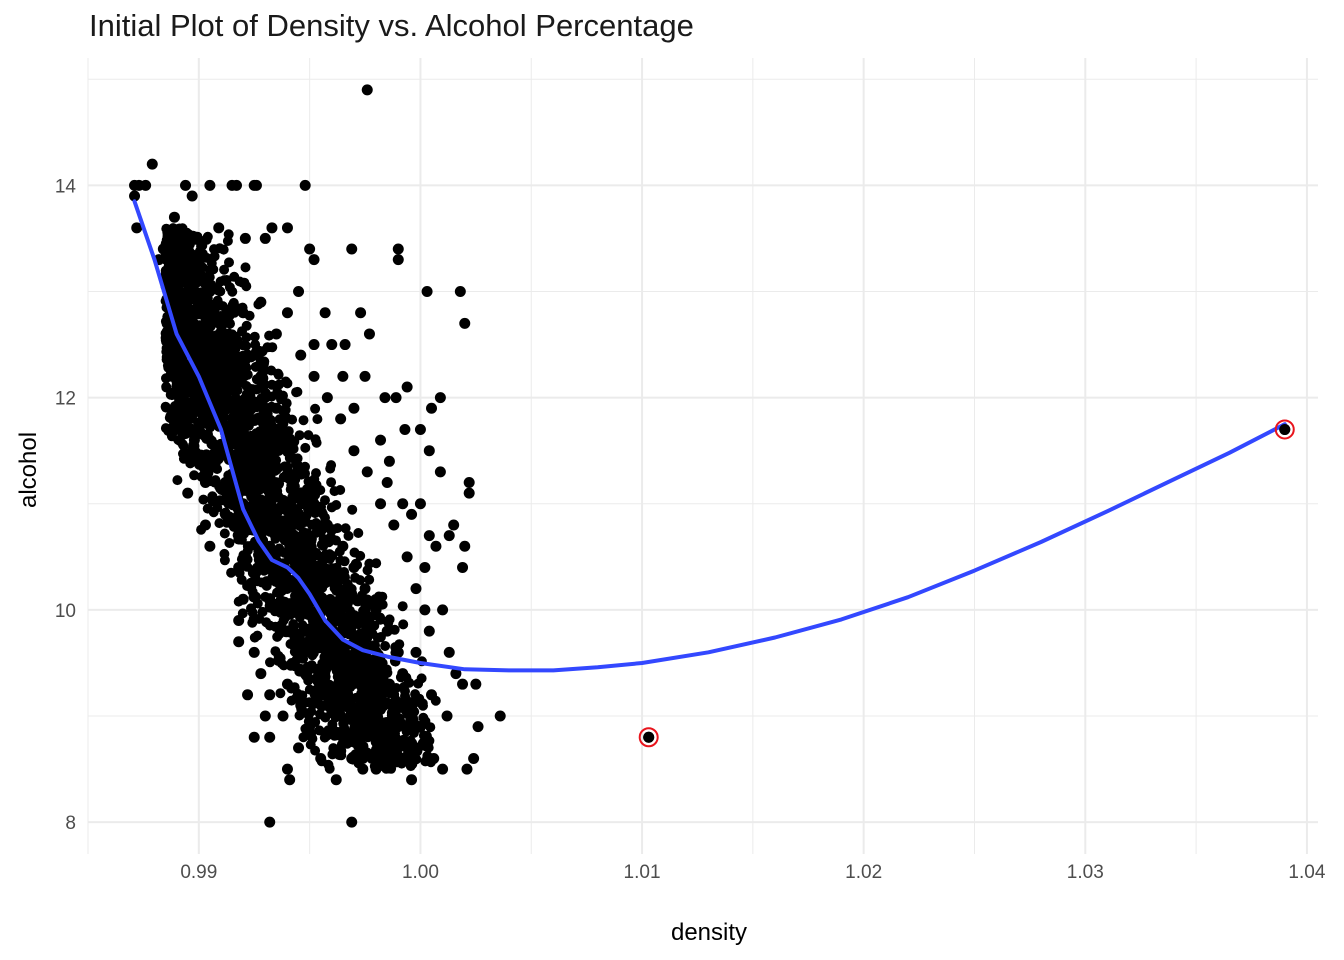  Describe the element at coordinates (66, 186) in the screenshot. I see `y-tick-label: 14` at that location.